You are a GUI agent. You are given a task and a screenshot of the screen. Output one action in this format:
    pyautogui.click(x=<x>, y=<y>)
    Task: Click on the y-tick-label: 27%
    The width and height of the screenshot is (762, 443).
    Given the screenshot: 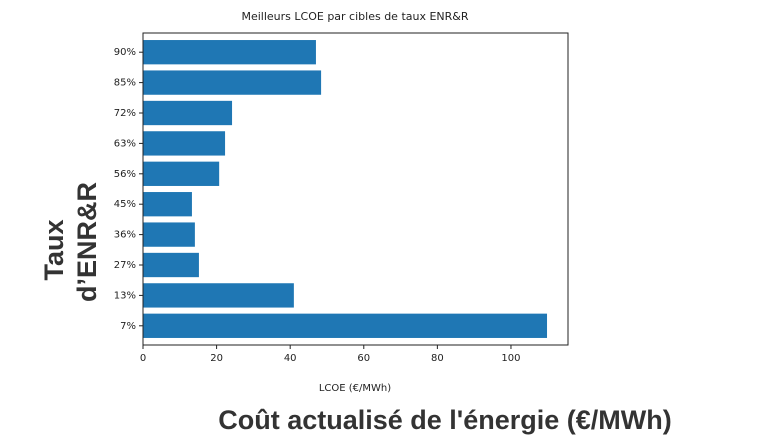 What is the action you would take?
    pyautogui.click(x=125, y=265)
    